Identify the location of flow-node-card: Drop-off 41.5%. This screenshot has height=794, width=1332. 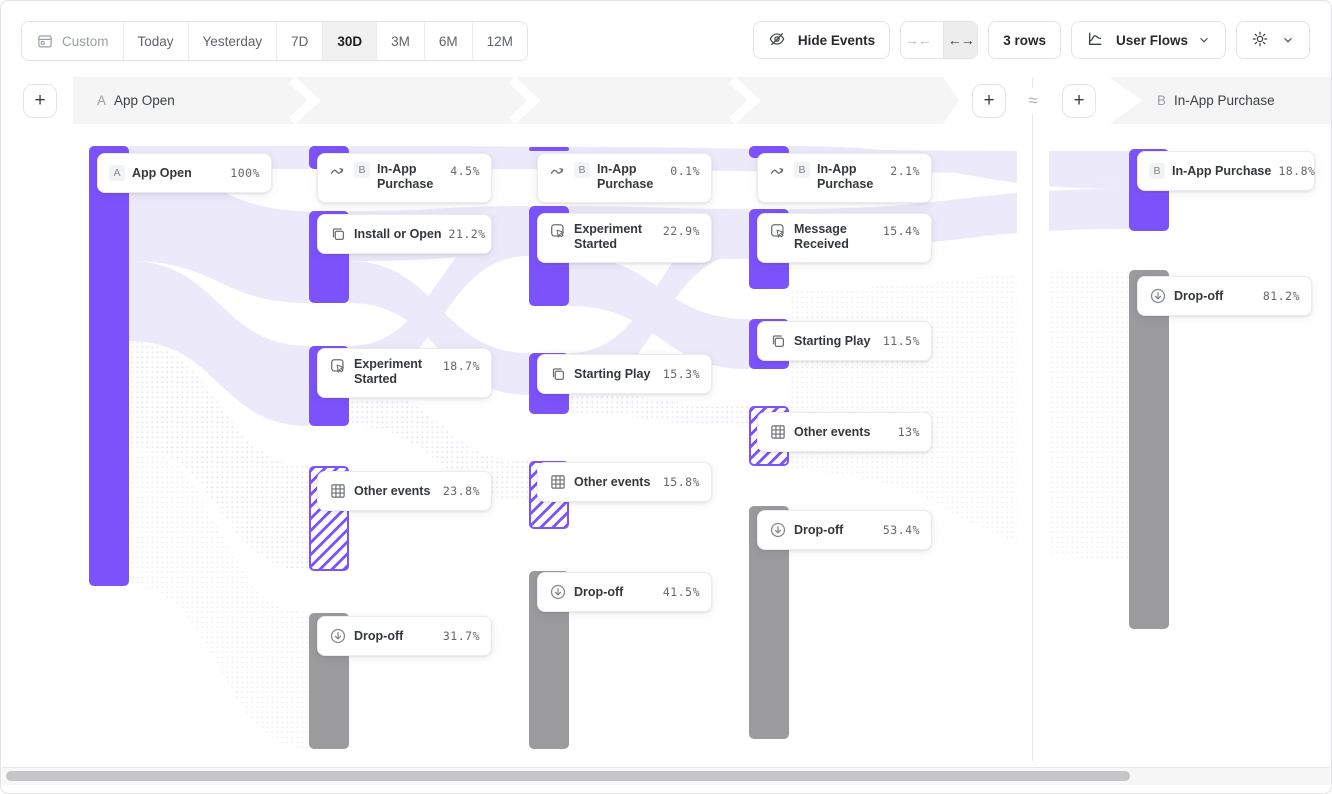
(624, 592).